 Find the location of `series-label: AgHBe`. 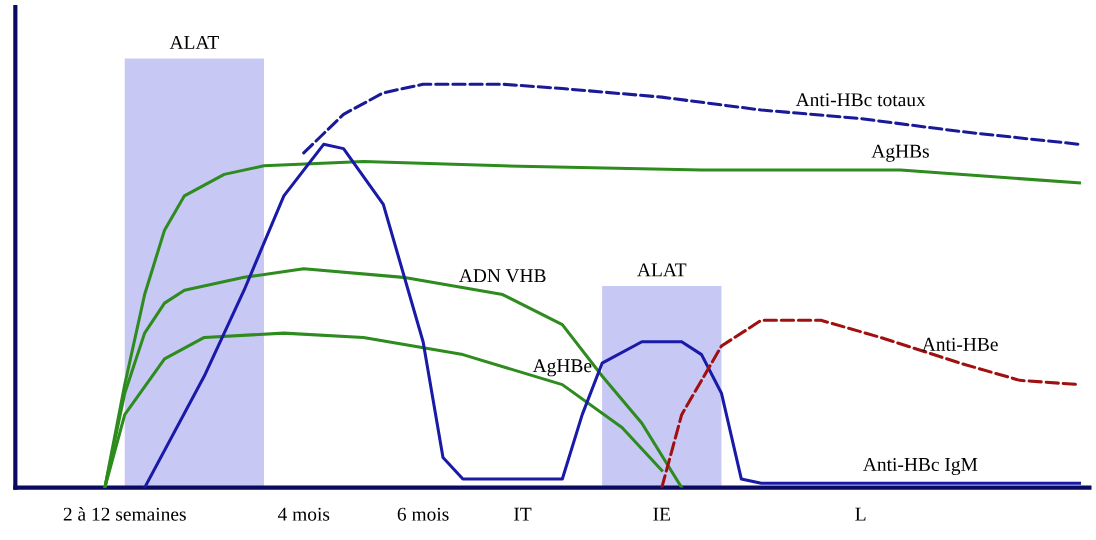

series-label: AgHBe is located at coordinates (562, 368).